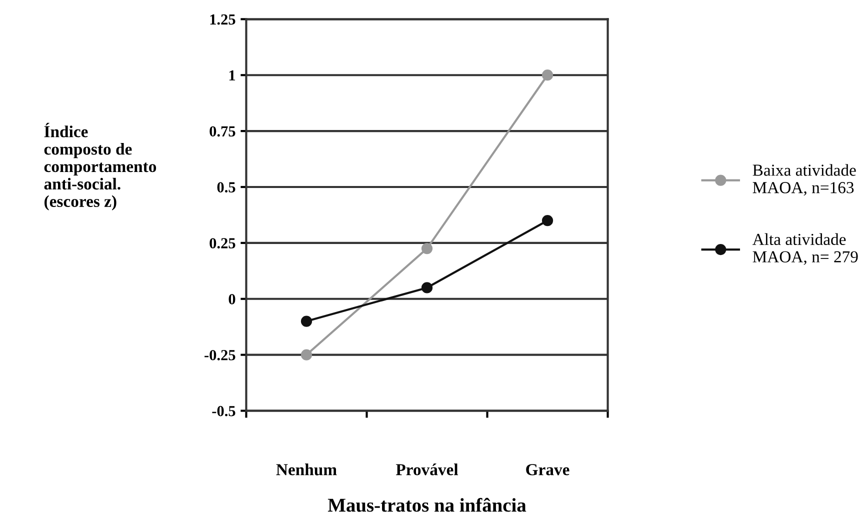 Image resolution: width=867 pixels, height=518 pixels. I want to click on x-tick-label: Grave, so click(548, 470).